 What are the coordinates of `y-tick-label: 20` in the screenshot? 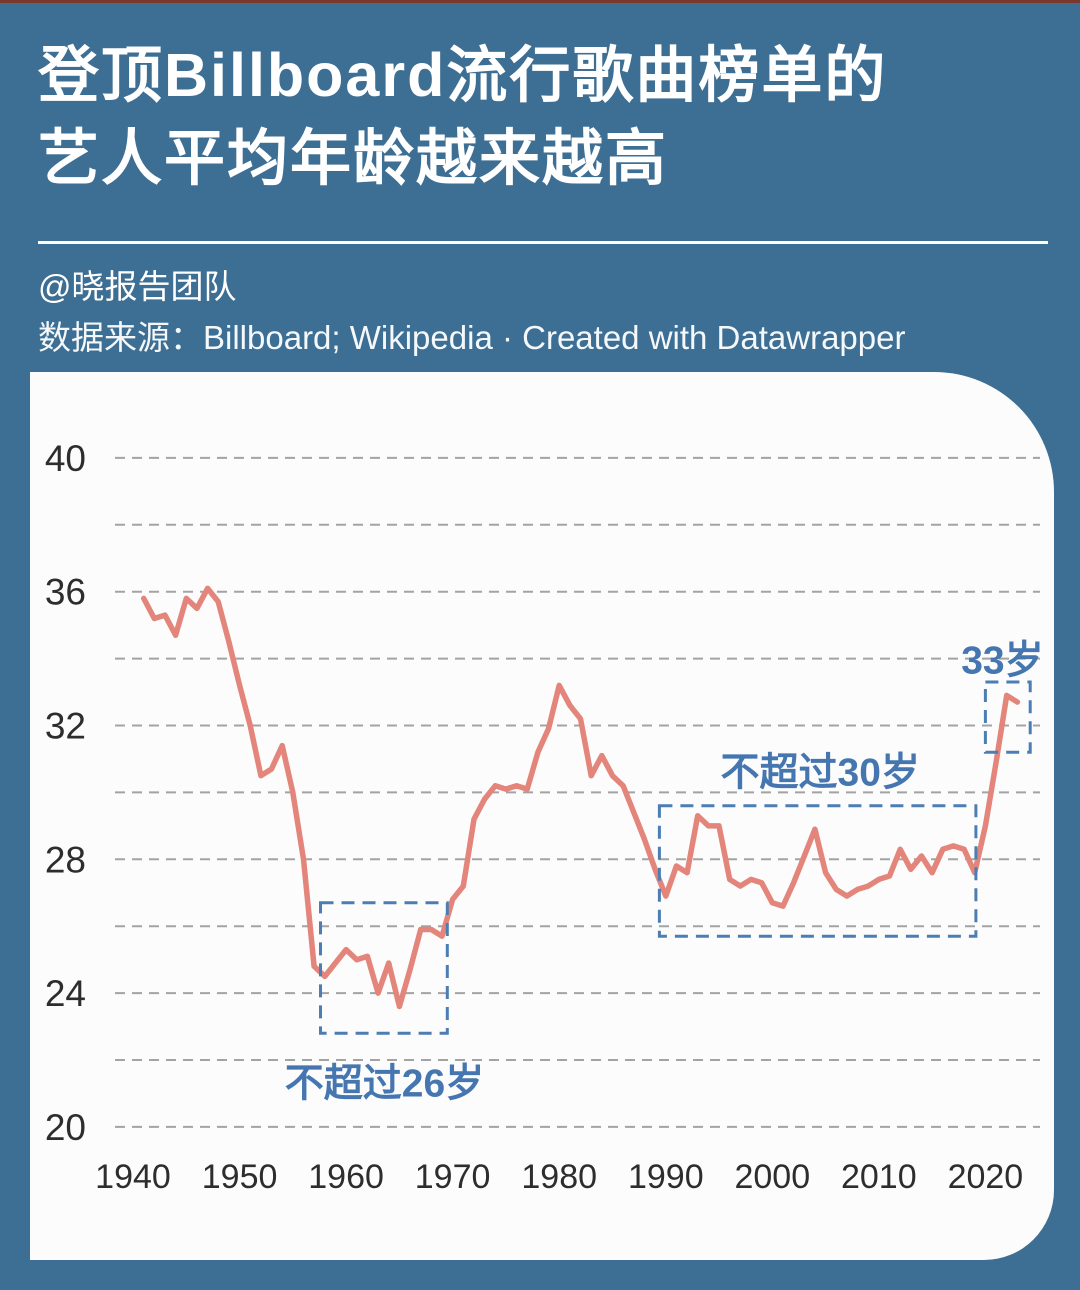 It's located at (65, 1127).